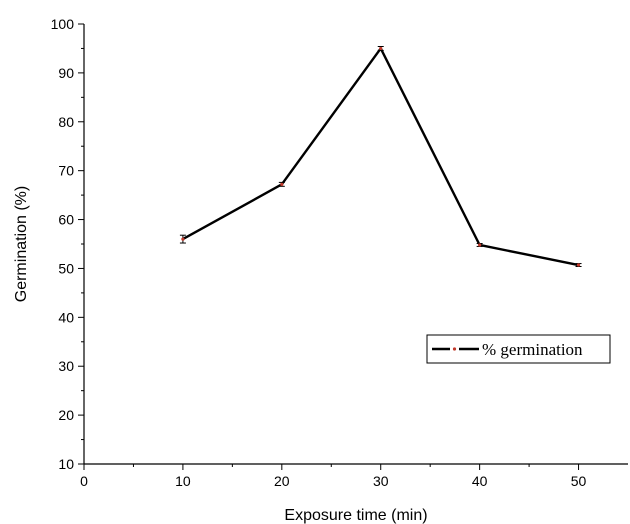 The height and width of the screenshot is (524, 630). Describe the element at coordinates (66, 366) in the screenshot. I see `y-tick-label: 30` at that location.